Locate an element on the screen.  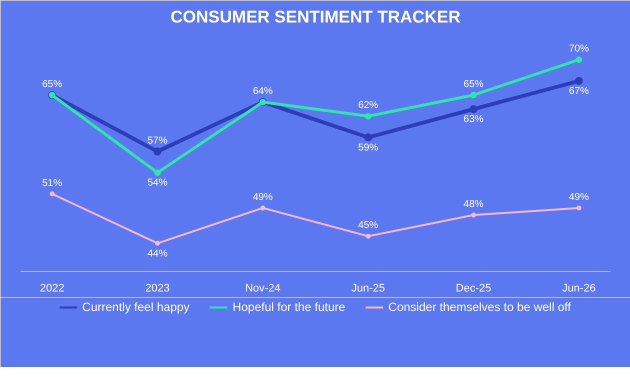
x-tick-label: 2023 is located at coordinates (157, 288).